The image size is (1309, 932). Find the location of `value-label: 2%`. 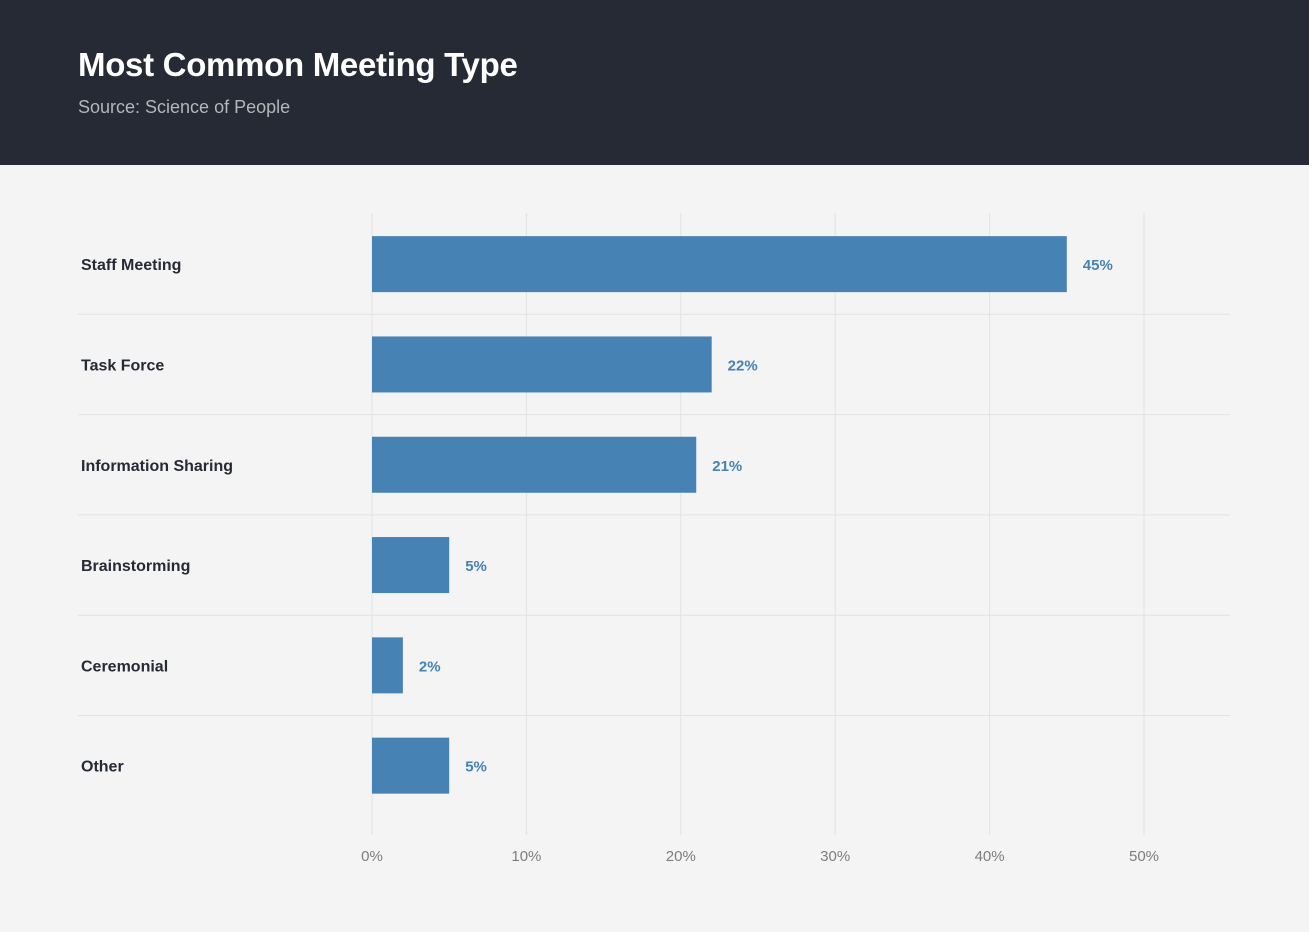

value-label: 2% is located at coordinates (430, 666).